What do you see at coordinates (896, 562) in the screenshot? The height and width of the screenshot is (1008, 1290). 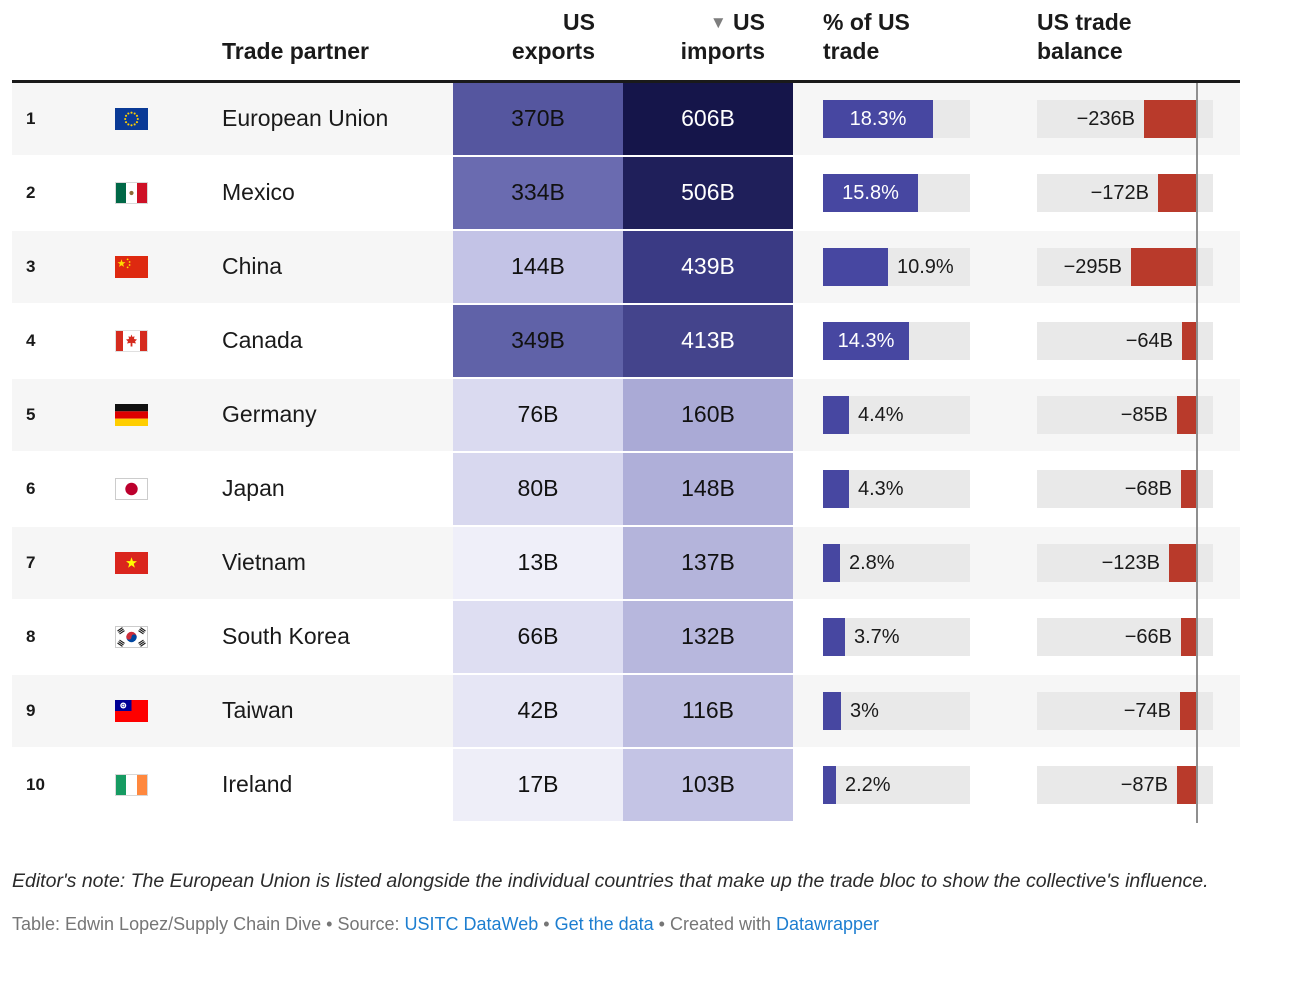 I see `pct-track: 2.8%` at bounding box center [896, 562].